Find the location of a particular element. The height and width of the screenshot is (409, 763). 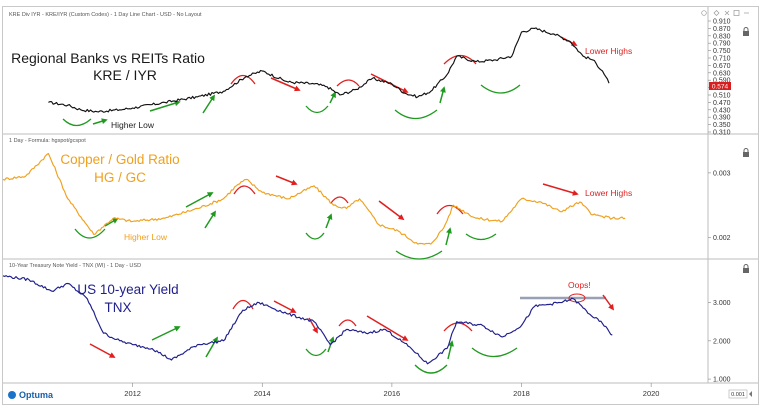

optuma-logo: Optuma is located at coordinates (31, 395).